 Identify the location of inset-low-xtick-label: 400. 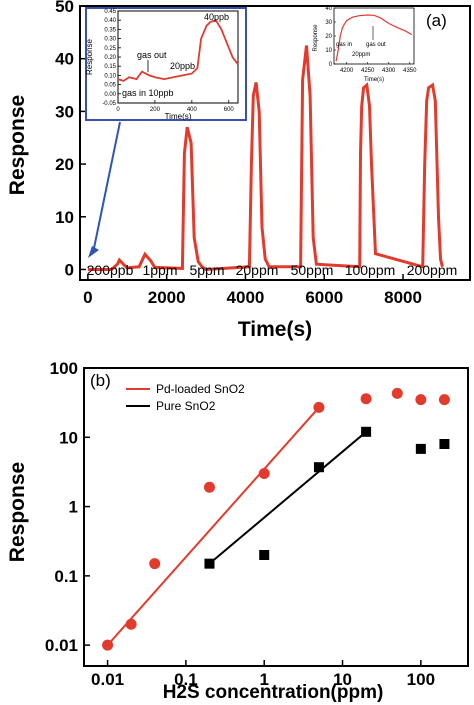
(192, 110).